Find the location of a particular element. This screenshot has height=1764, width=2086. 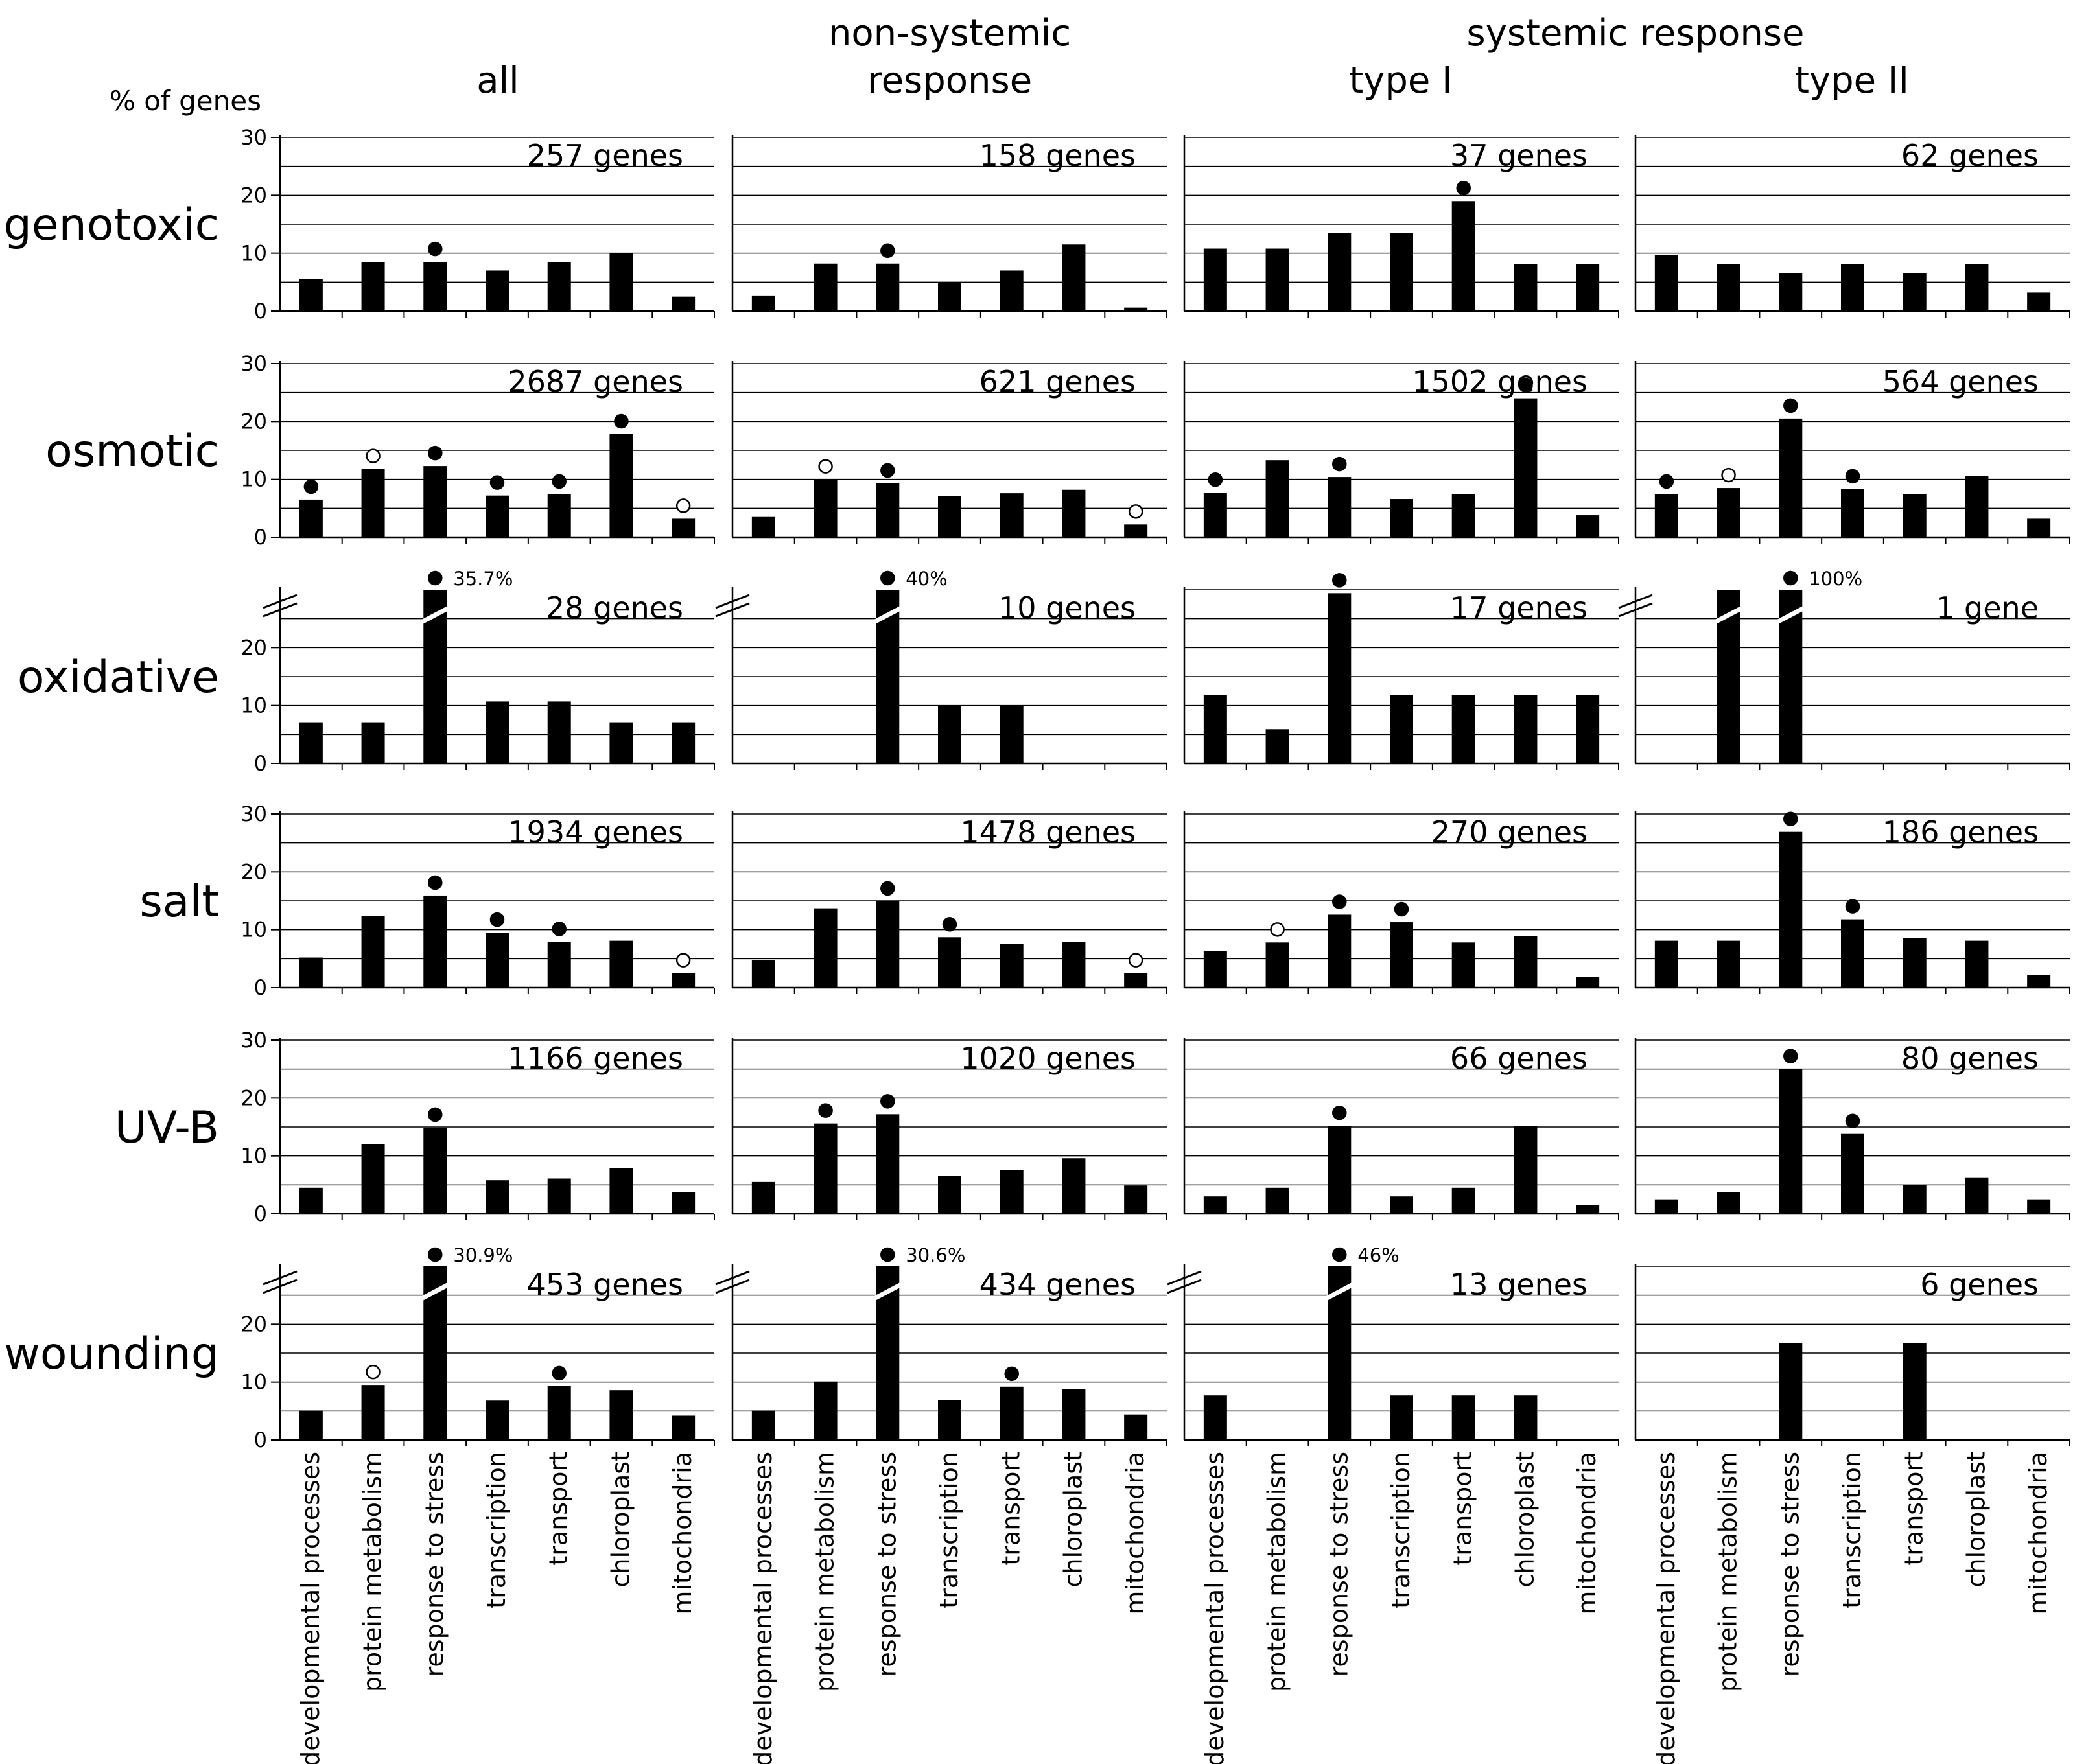

gene-count-label: 37 genes is located at coordinates (1519, 155).